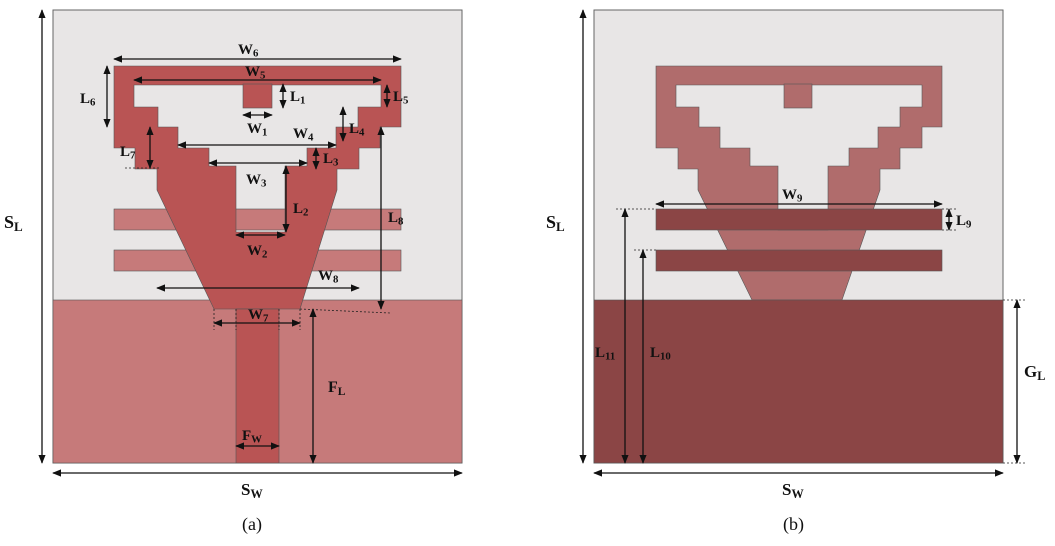  What do you see at coordinates (396, 219) in the screenshot?
I see `label-l8: L8` at bounding box center [396, 219].